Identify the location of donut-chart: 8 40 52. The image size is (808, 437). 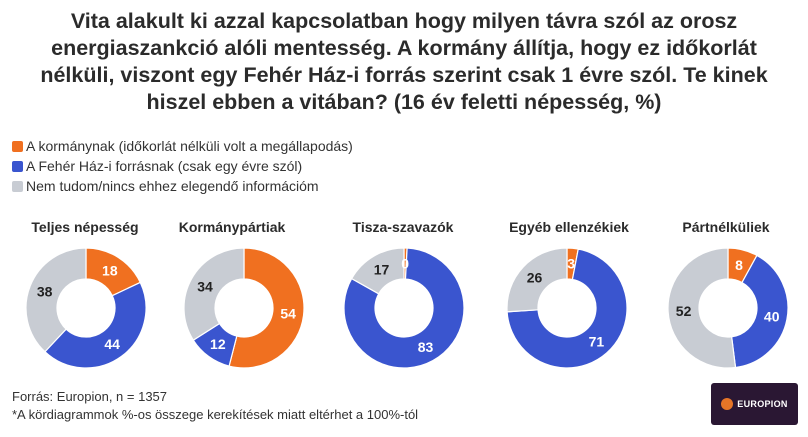
(728, 308).